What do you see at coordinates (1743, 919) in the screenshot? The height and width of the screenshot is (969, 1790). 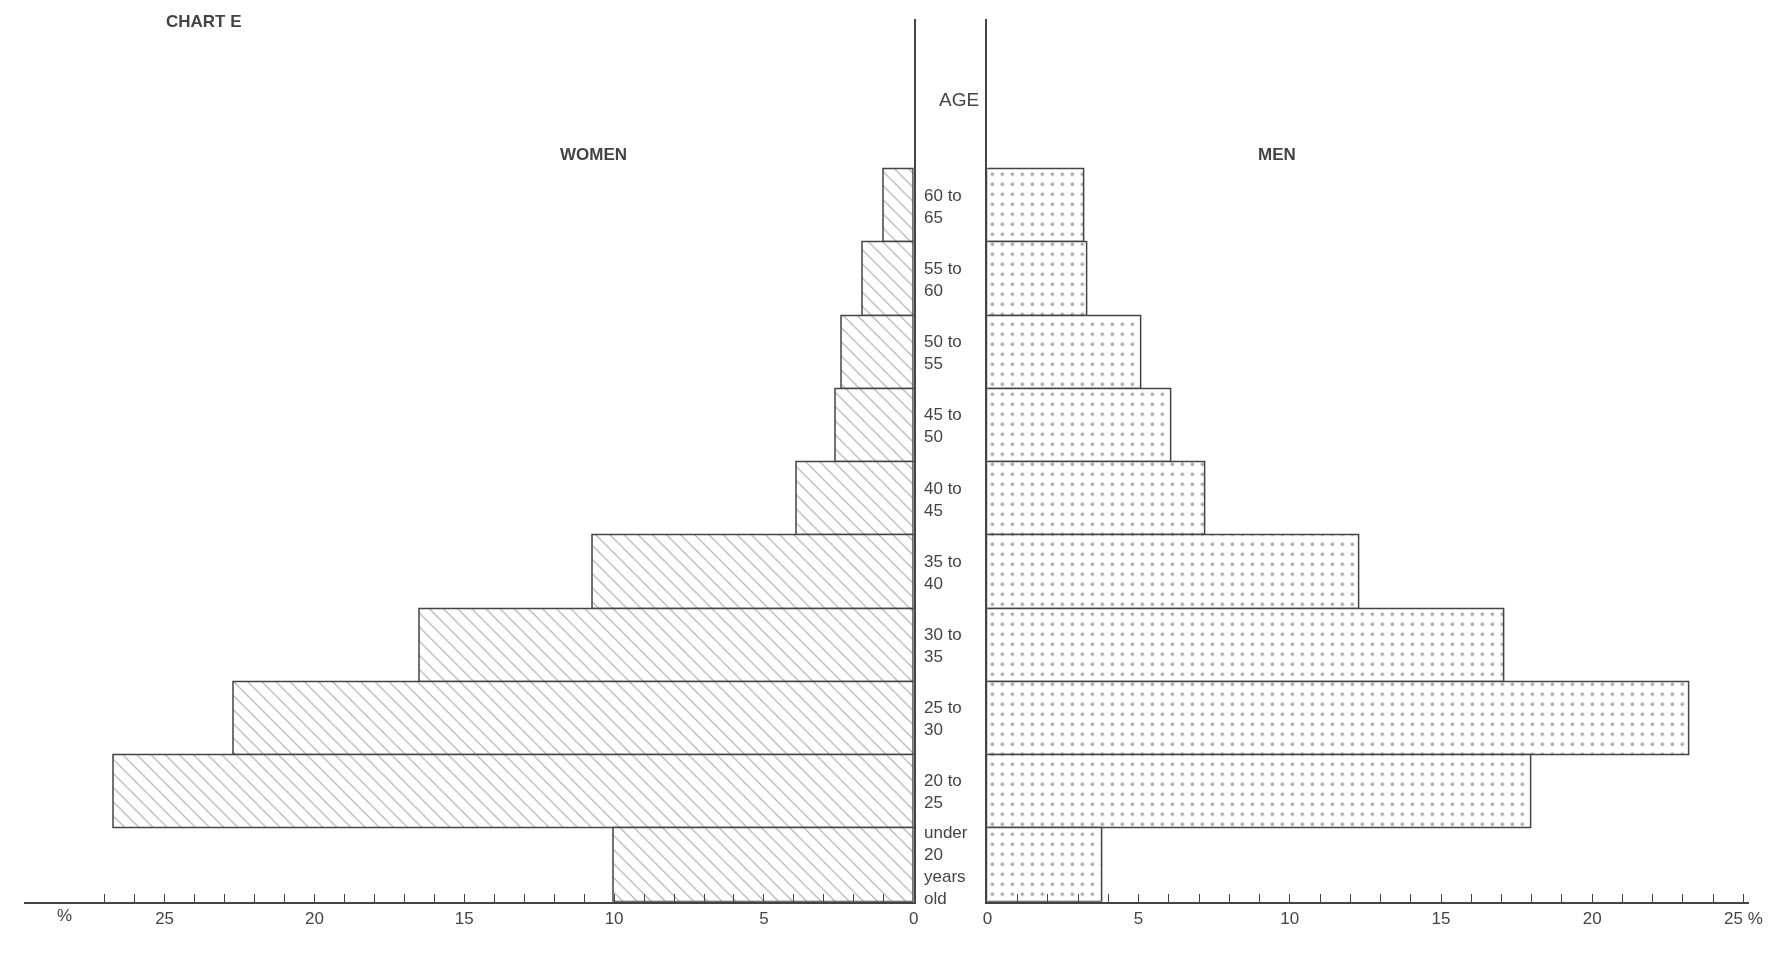 I see `x-tick-label: 25 %` at bounding box center [1743, 919].